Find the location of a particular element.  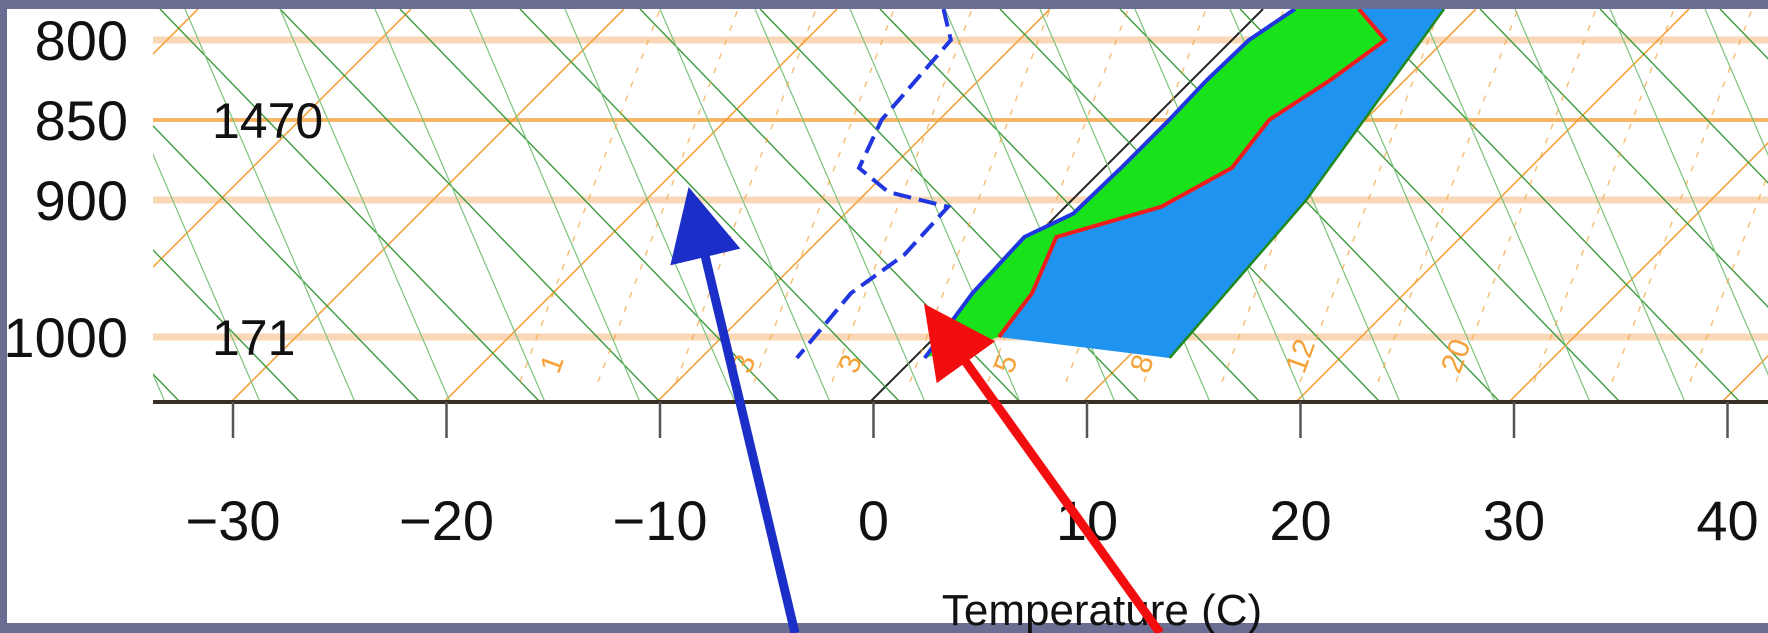

x-tick-label: −10 is located at coordinates (660, 520).